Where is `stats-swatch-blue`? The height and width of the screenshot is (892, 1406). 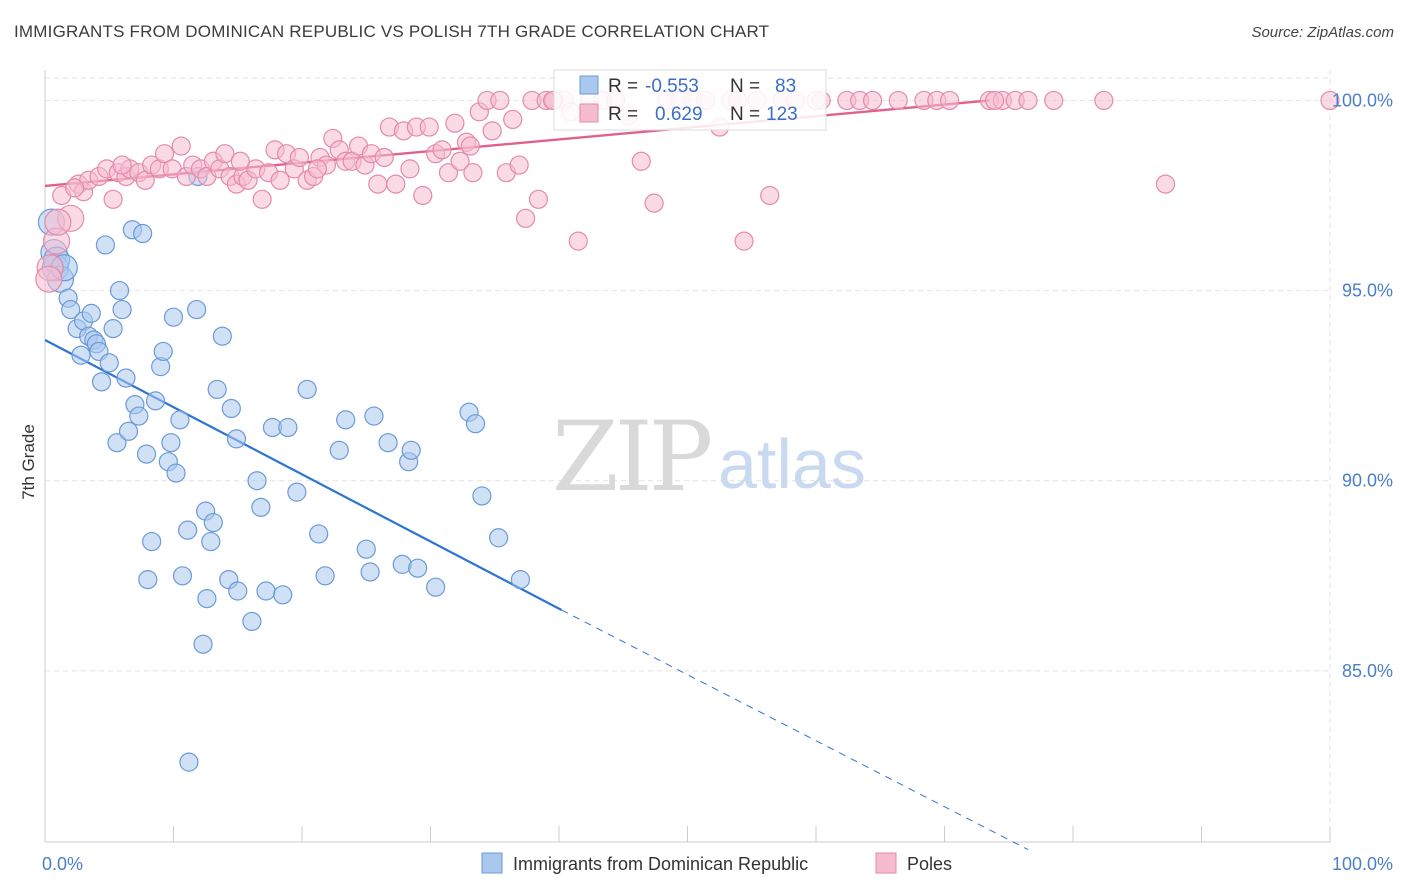
stats-swatch-blue is located at coordinates (589, 85).